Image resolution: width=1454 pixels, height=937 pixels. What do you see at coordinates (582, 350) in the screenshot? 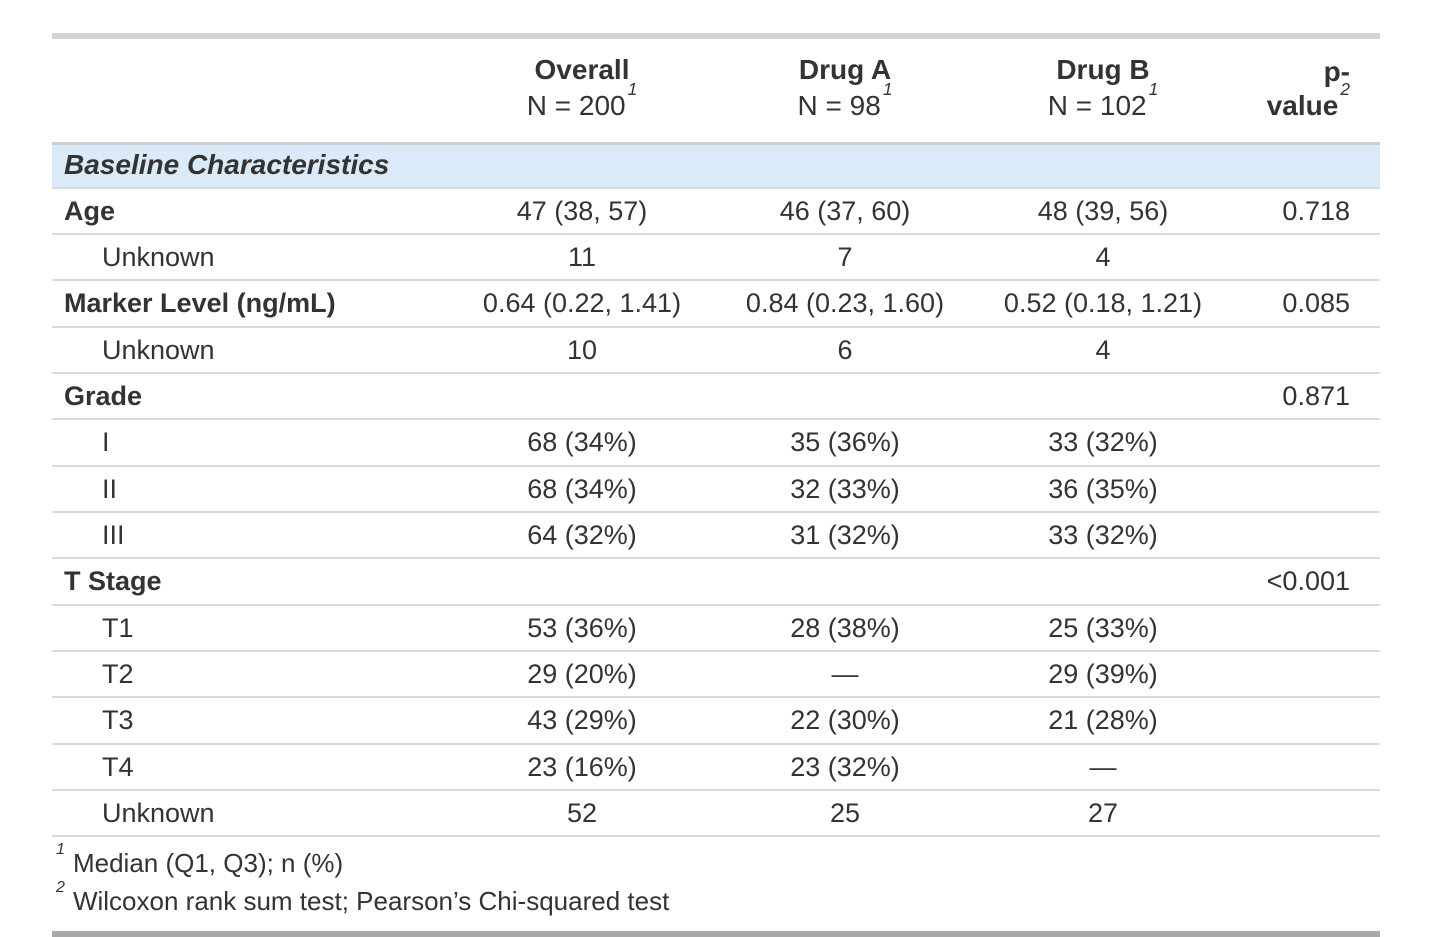
I see `cell-overall: 10` at bounding box center [582, 350].